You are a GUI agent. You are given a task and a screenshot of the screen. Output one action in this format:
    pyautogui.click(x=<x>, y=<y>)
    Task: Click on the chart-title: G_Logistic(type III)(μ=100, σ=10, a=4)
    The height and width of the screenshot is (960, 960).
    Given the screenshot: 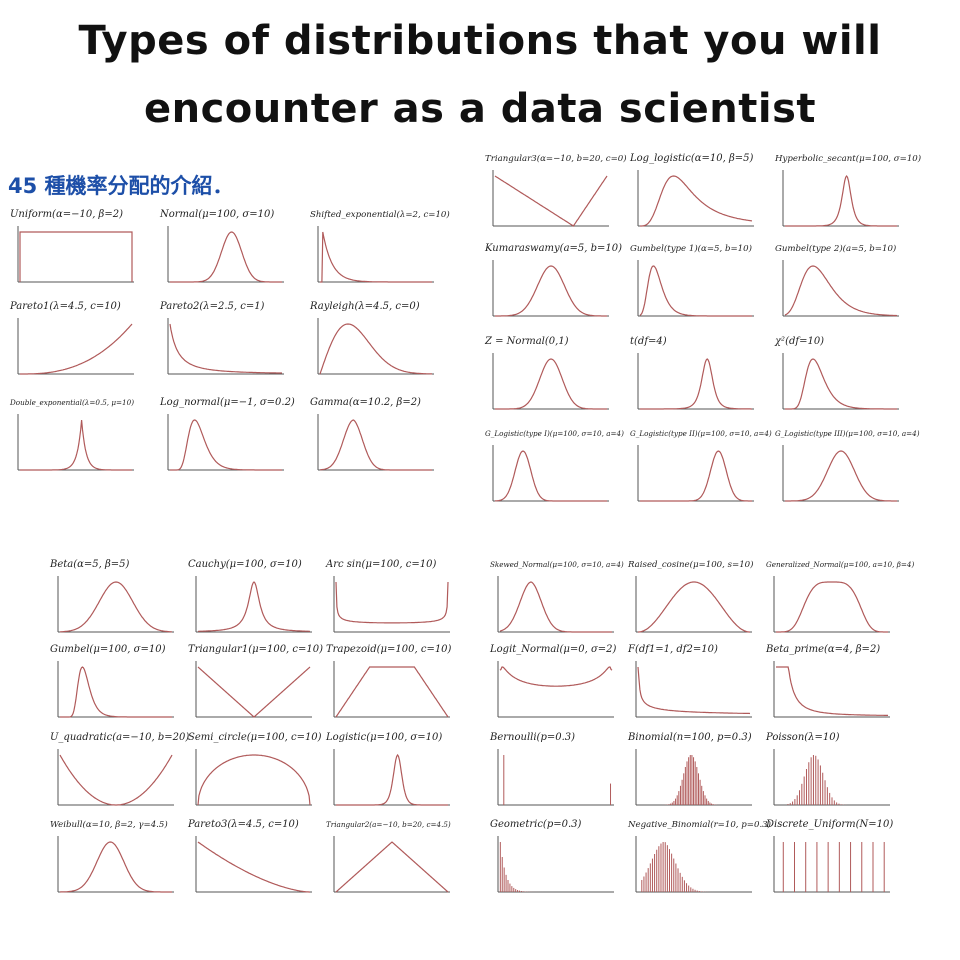 What is the action you would take?
    pyautogui.click(x=847, y=433)
    